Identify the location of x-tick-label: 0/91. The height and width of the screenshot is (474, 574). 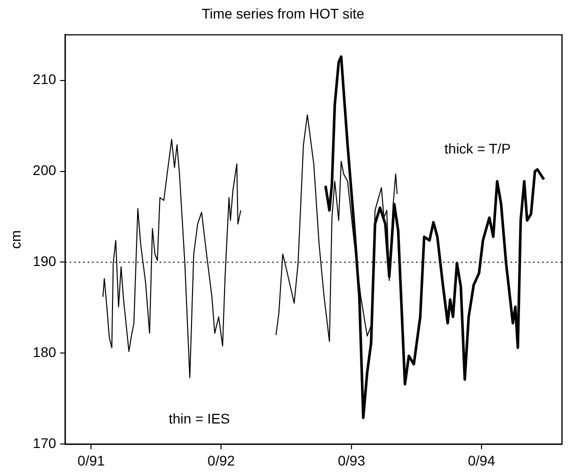
(91, 460).